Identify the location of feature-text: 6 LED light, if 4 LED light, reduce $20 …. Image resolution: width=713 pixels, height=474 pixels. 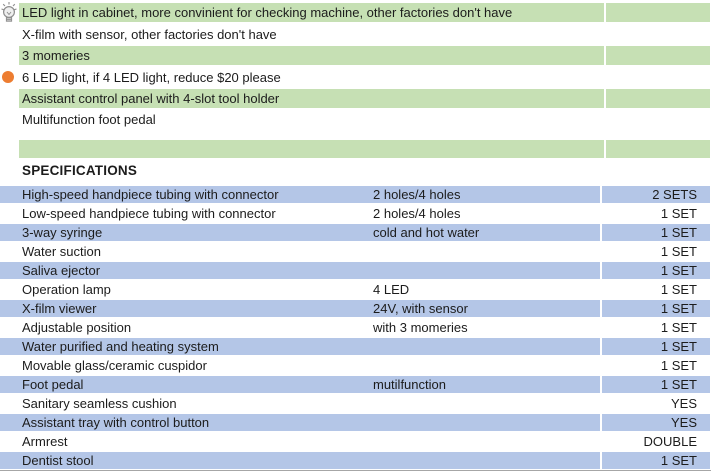
(151, 77).